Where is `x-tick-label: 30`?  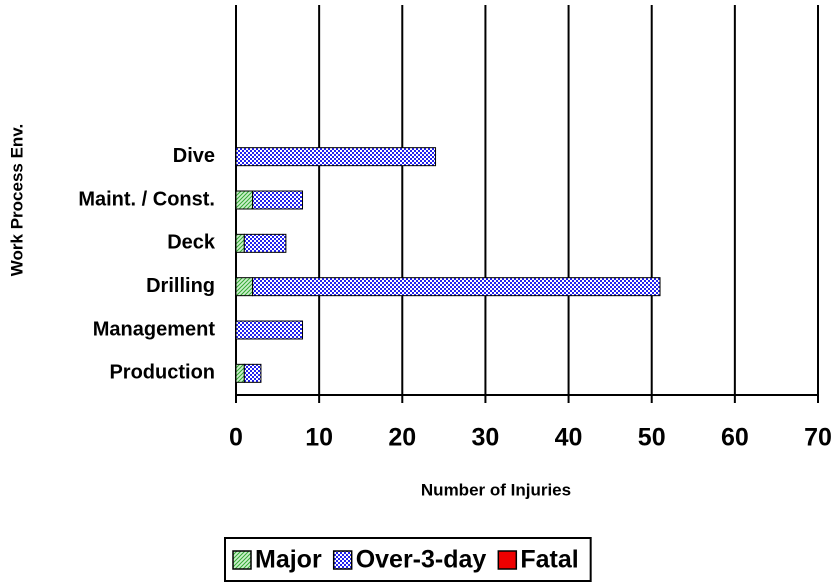 x-tick-label: 30 is located at coordinates (486, 438).